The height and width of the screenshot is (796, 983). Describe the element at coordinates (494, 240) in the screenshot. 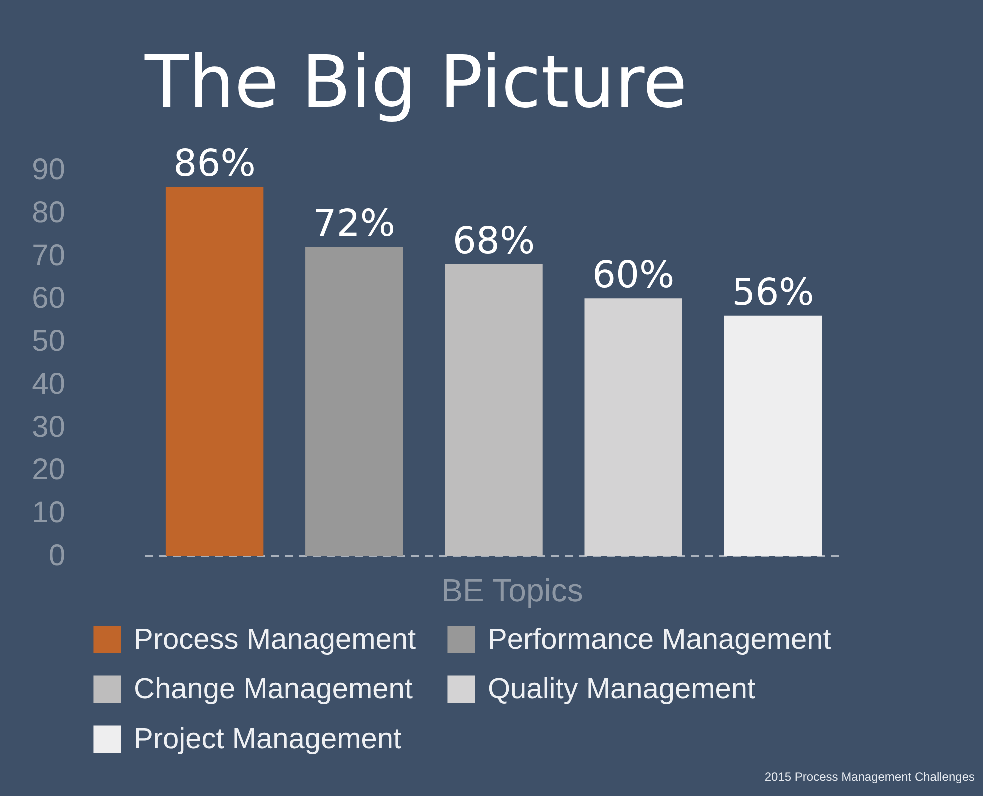

I see `data-label: 68%` at that location.